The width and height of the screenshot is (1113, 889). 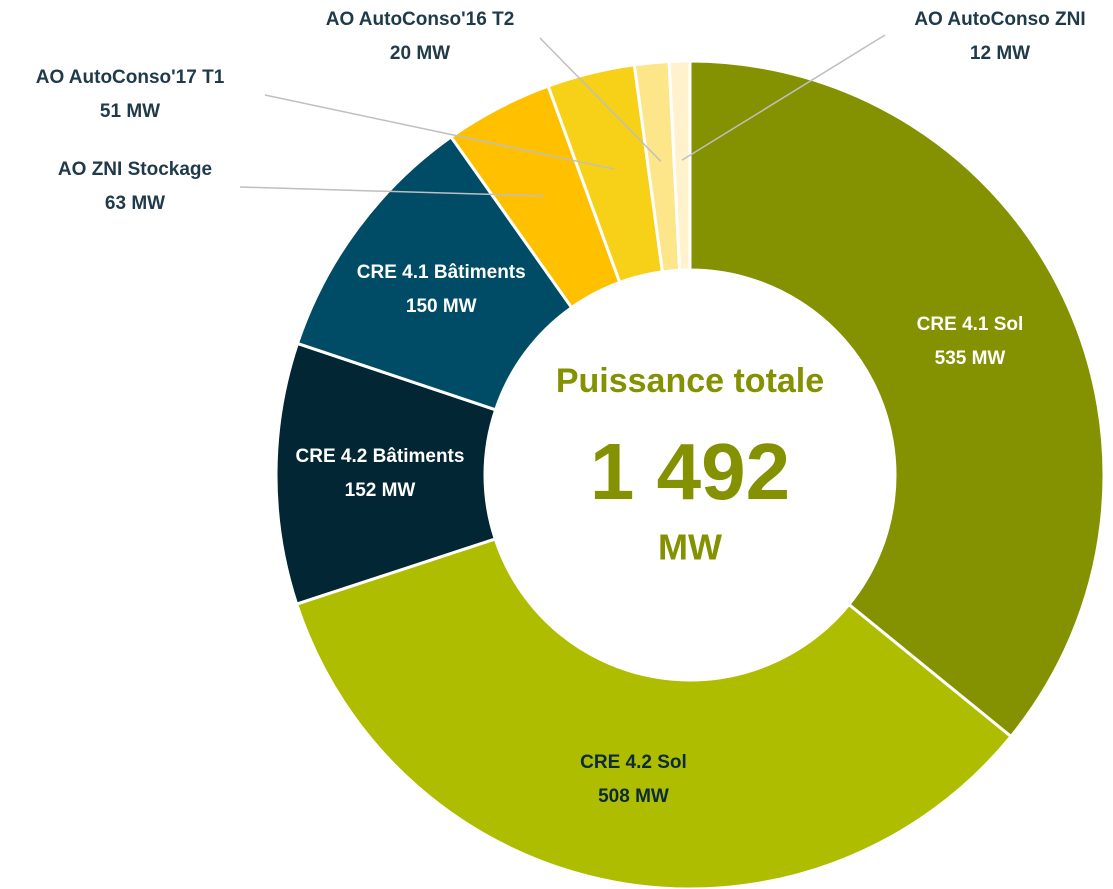 I want to click on center-value: 1 492, so click(x=690, y=471).